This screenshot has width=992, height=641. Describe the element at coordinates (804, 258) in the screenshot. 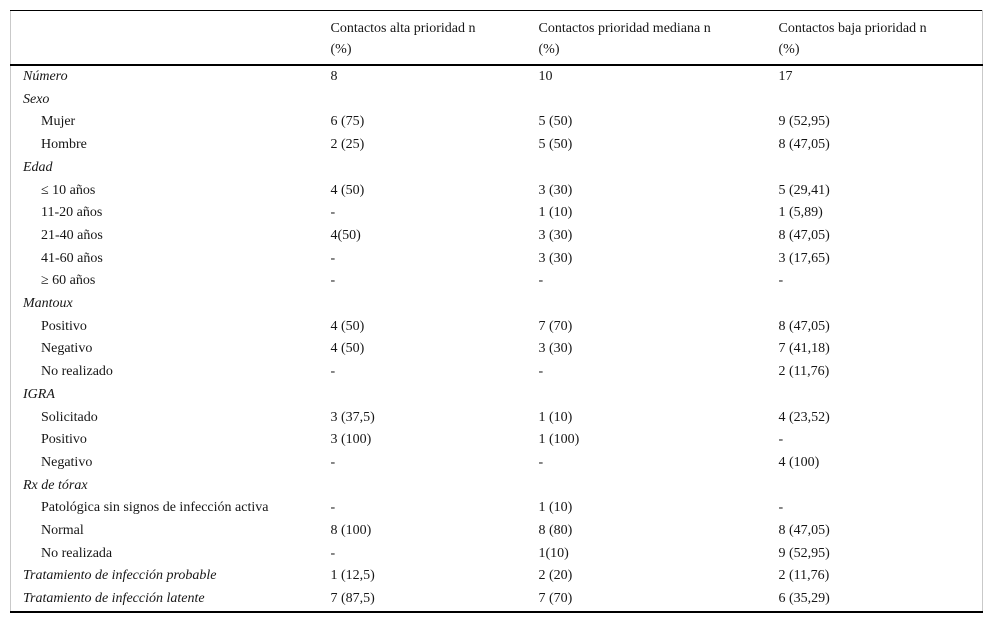

I see `cell-value: 3 (17,65)` at that location.